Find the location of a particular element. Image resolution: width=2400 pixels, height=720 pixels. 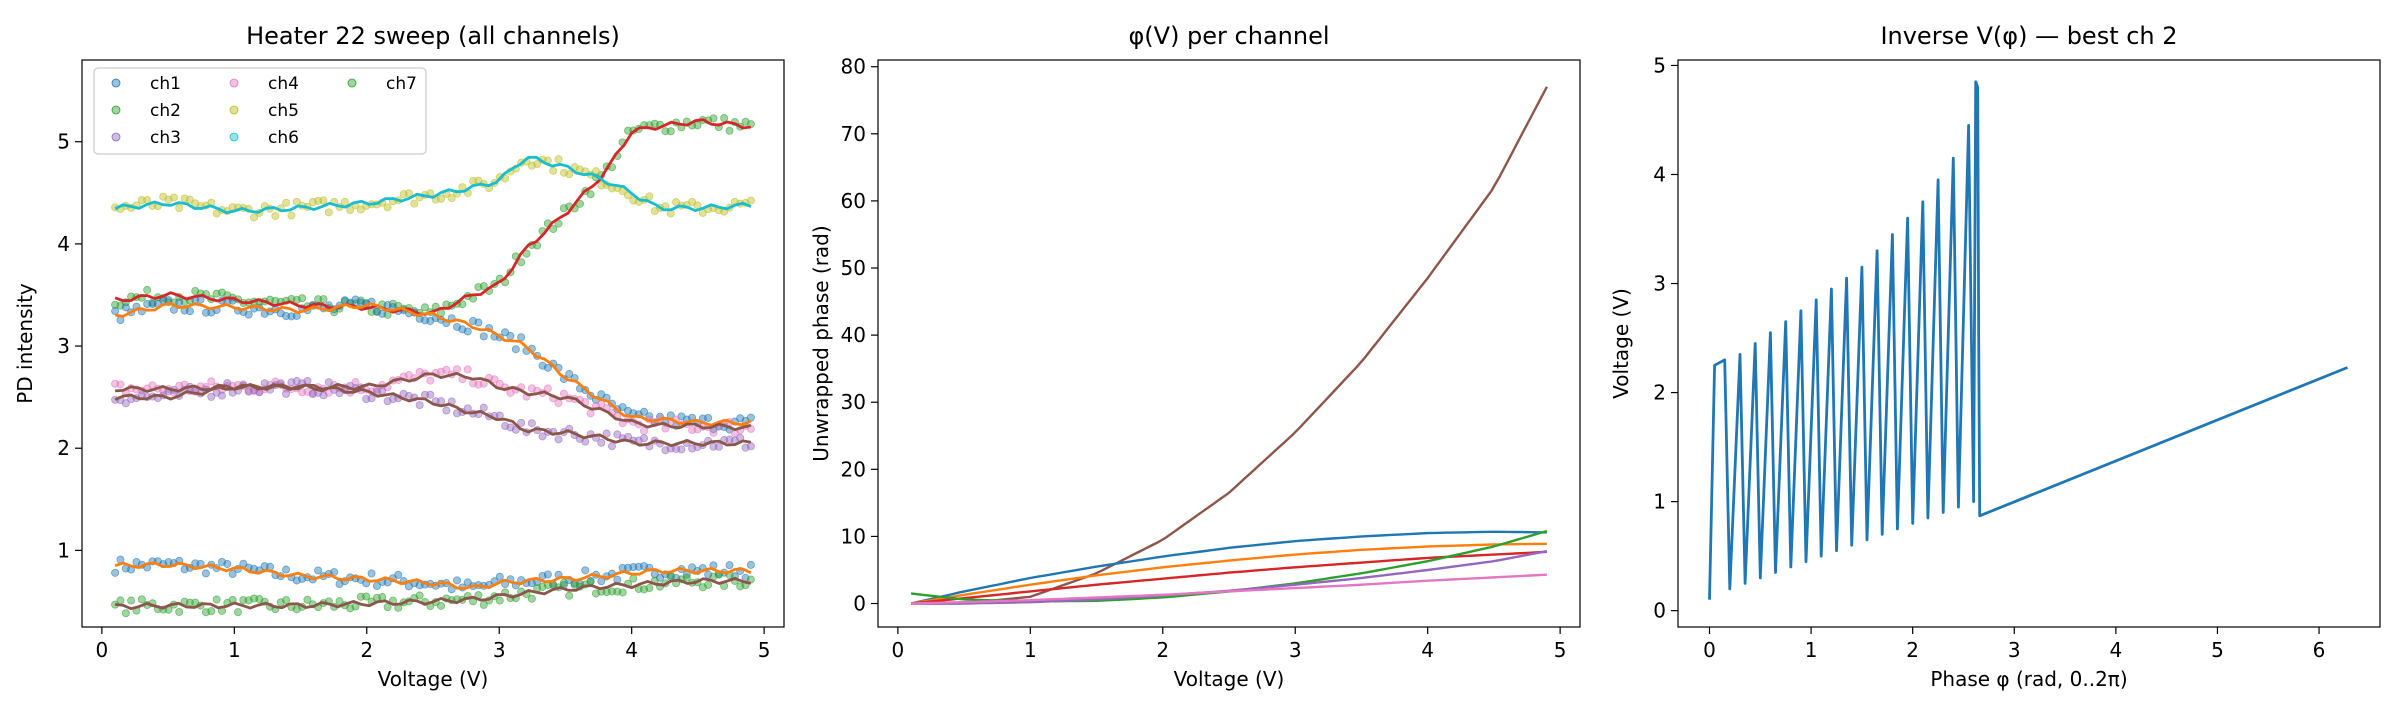

y-axis-label: Unwrapped phase (rad) is located at coordinates (821, 343).